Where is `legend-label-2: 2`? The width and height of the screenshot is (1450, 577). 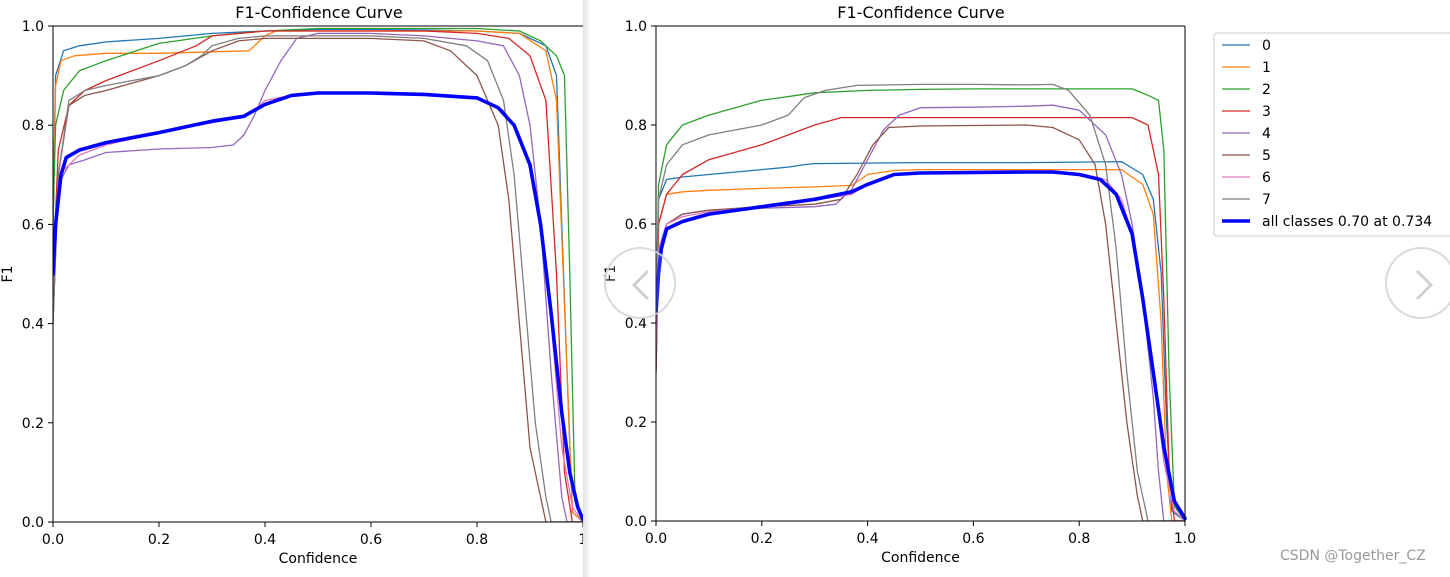
legend-label-2: 2 is located at coordinates (1266, 90).